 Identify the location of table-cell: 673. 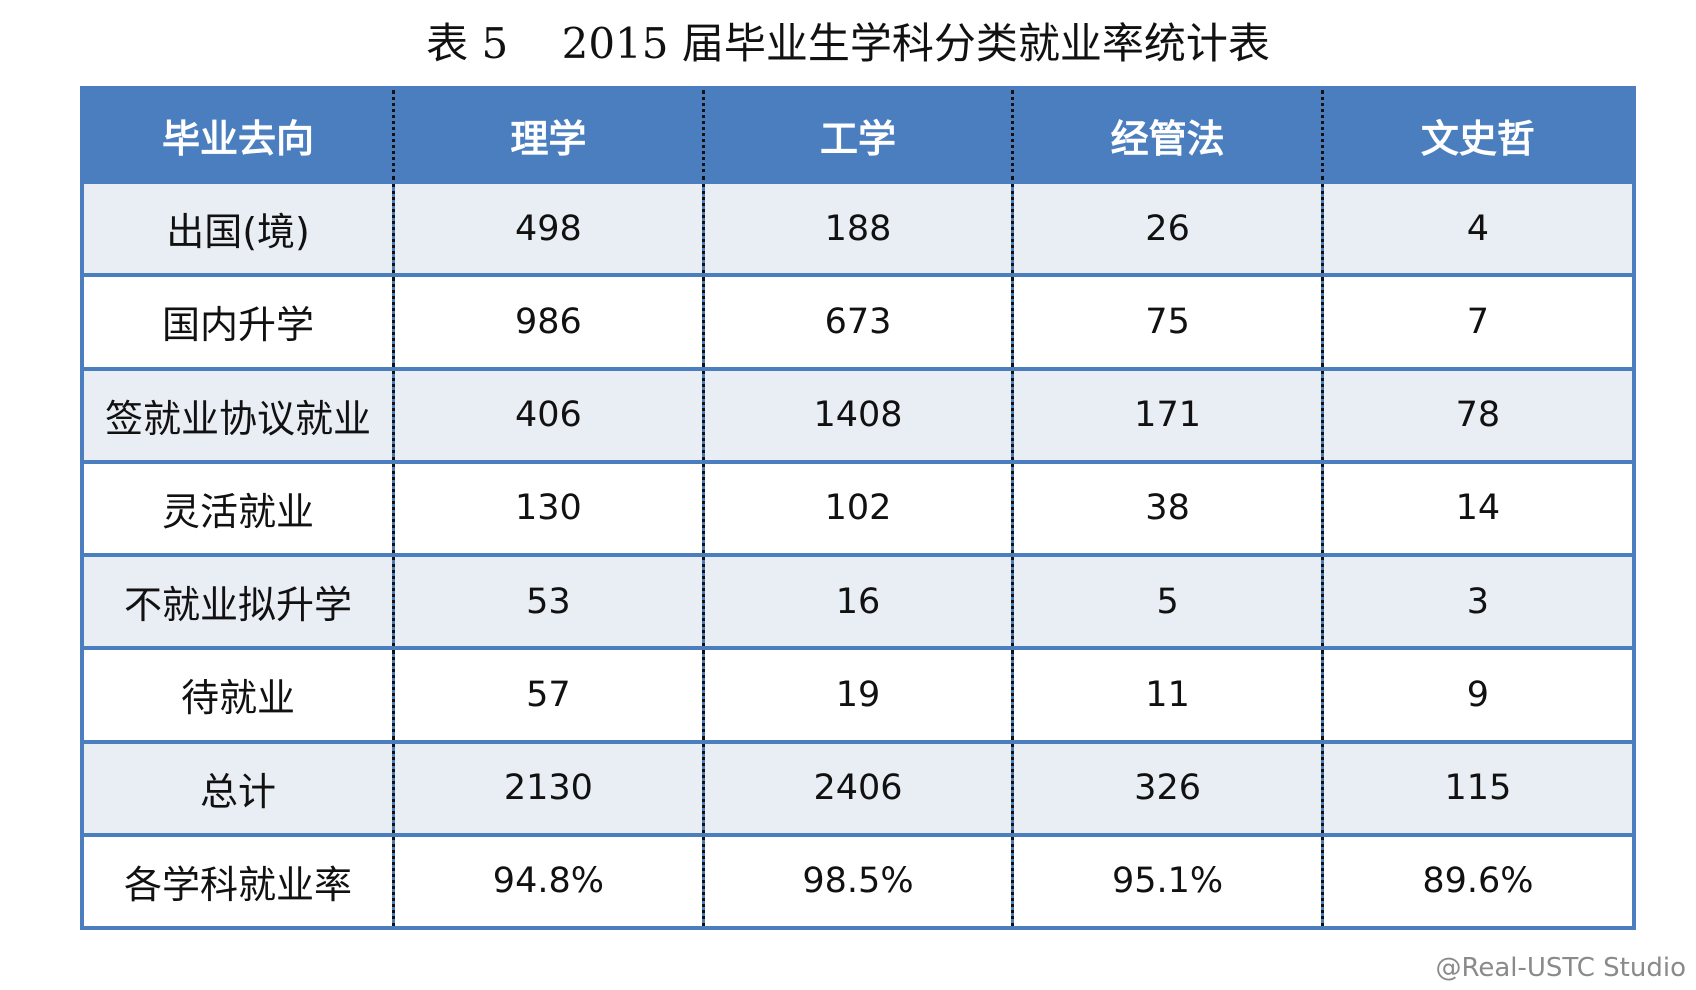
(857, 321).